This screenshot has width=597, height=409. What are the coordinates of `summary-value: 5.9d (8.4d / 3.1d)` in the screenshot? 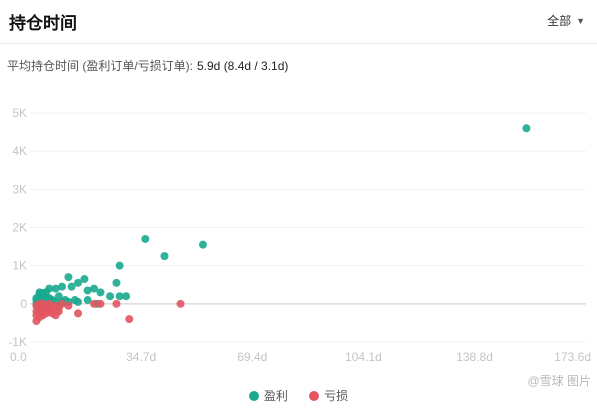 It's located at (243, 66).